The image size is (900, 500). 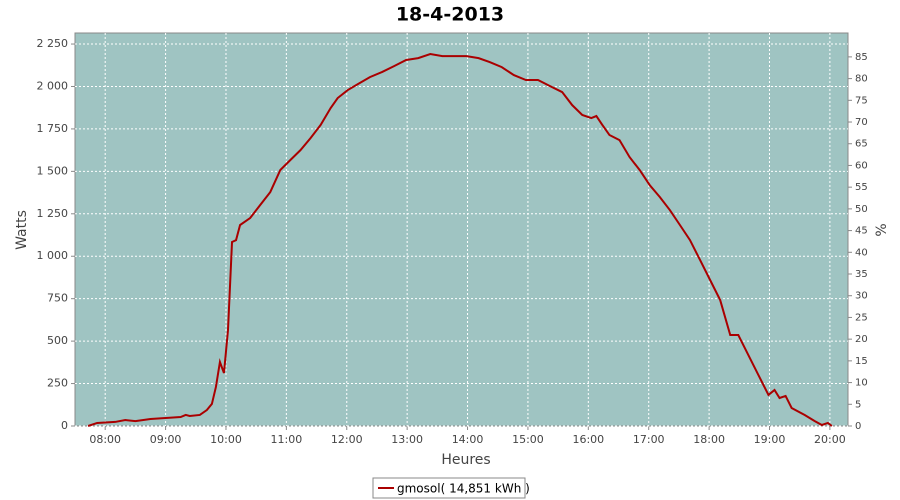 I want to click on y2-tick-label: 45, so click(x=861, y=231).